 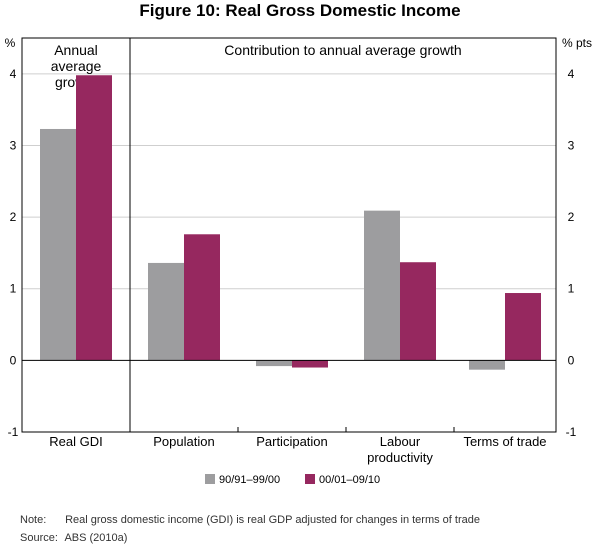 I want to click on panel-label-annual: average, so click(x=76, y=66).